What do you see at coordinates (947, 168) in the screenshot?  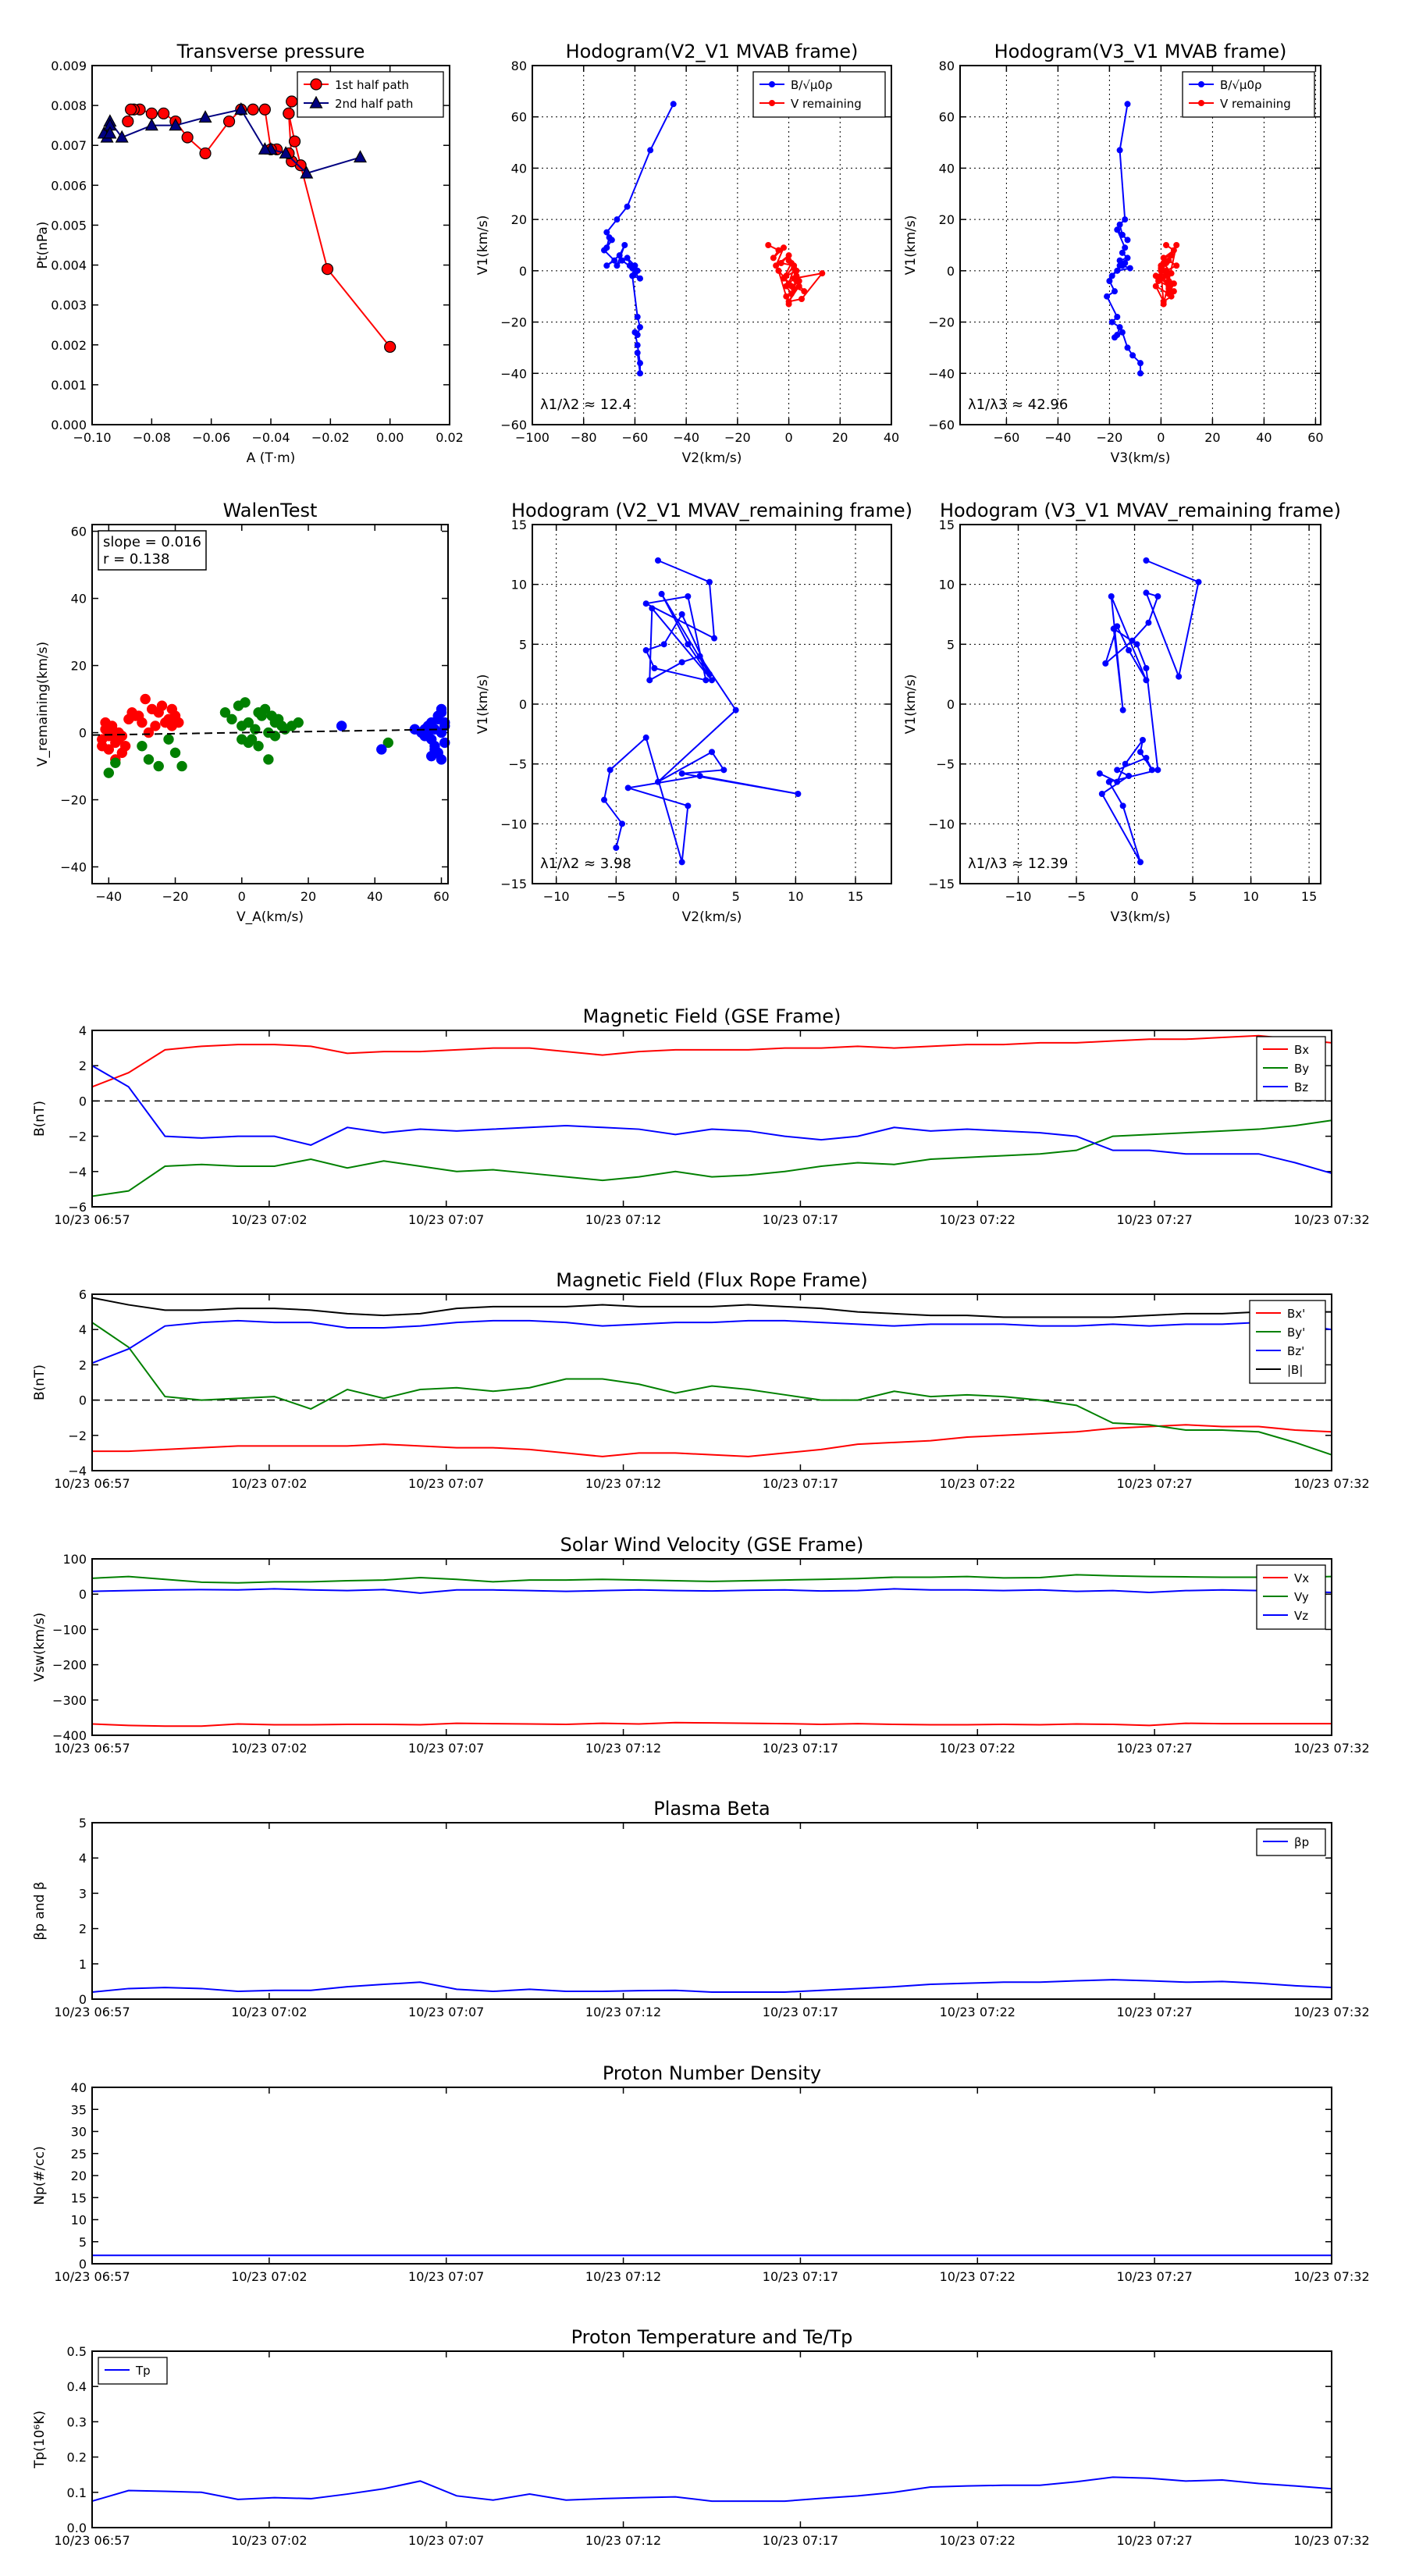 I see `y-tick-label: 40` at bounding box center [947, 168].